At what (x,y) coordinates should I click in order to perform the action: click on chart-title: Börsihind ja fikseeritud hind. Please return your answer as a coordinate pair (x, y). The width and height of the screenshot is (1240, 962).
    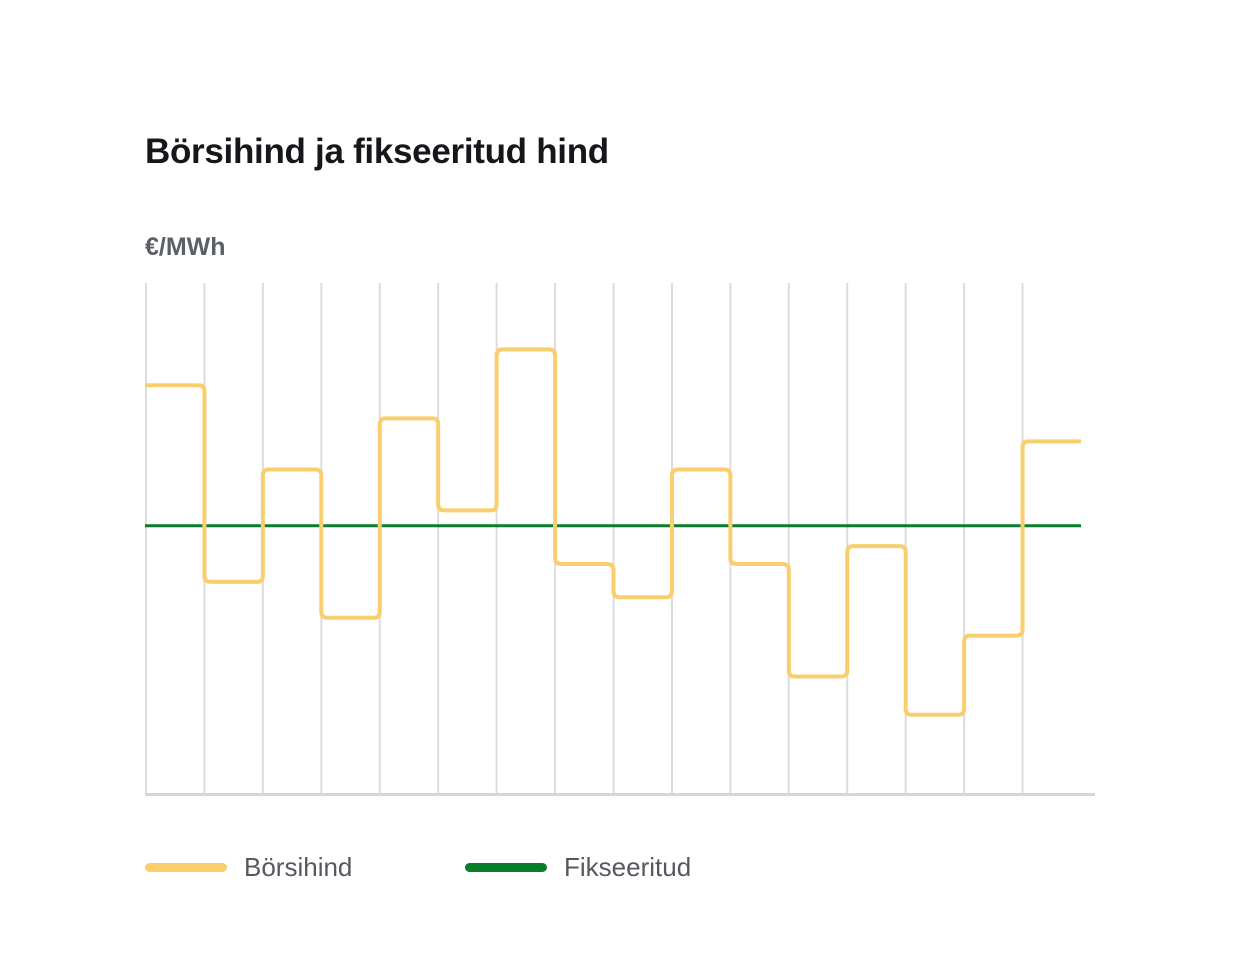
    Looking at the image, I should click on (377, 151).